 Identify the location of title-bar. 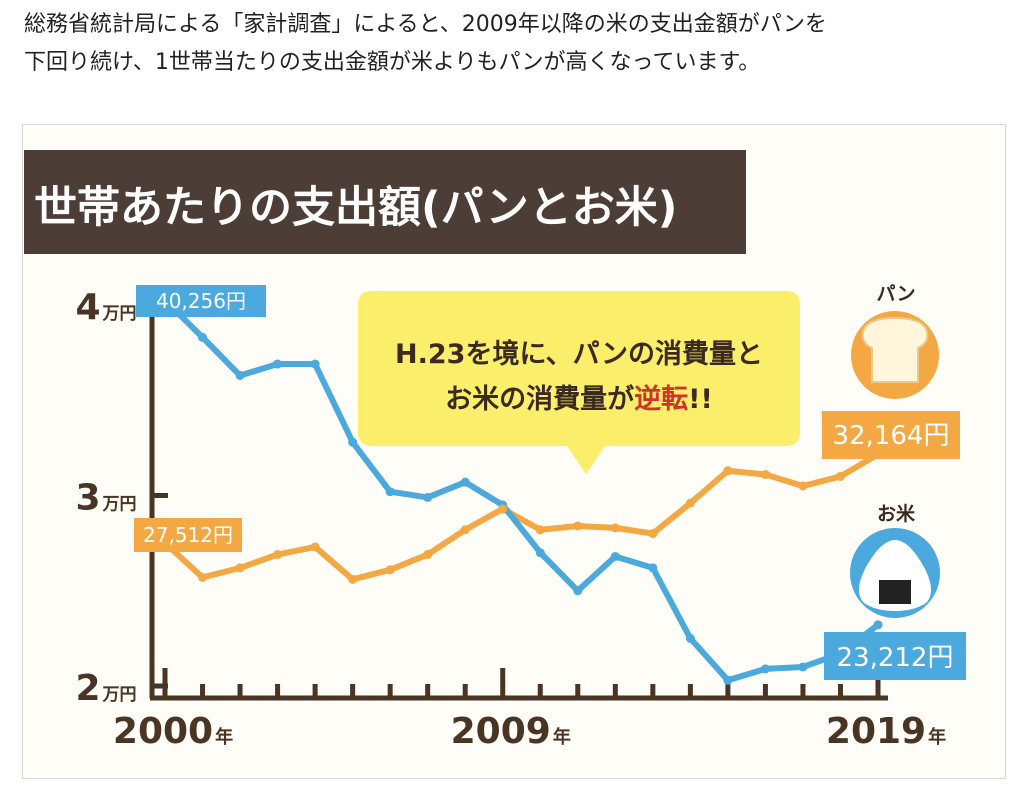
(385, 202).